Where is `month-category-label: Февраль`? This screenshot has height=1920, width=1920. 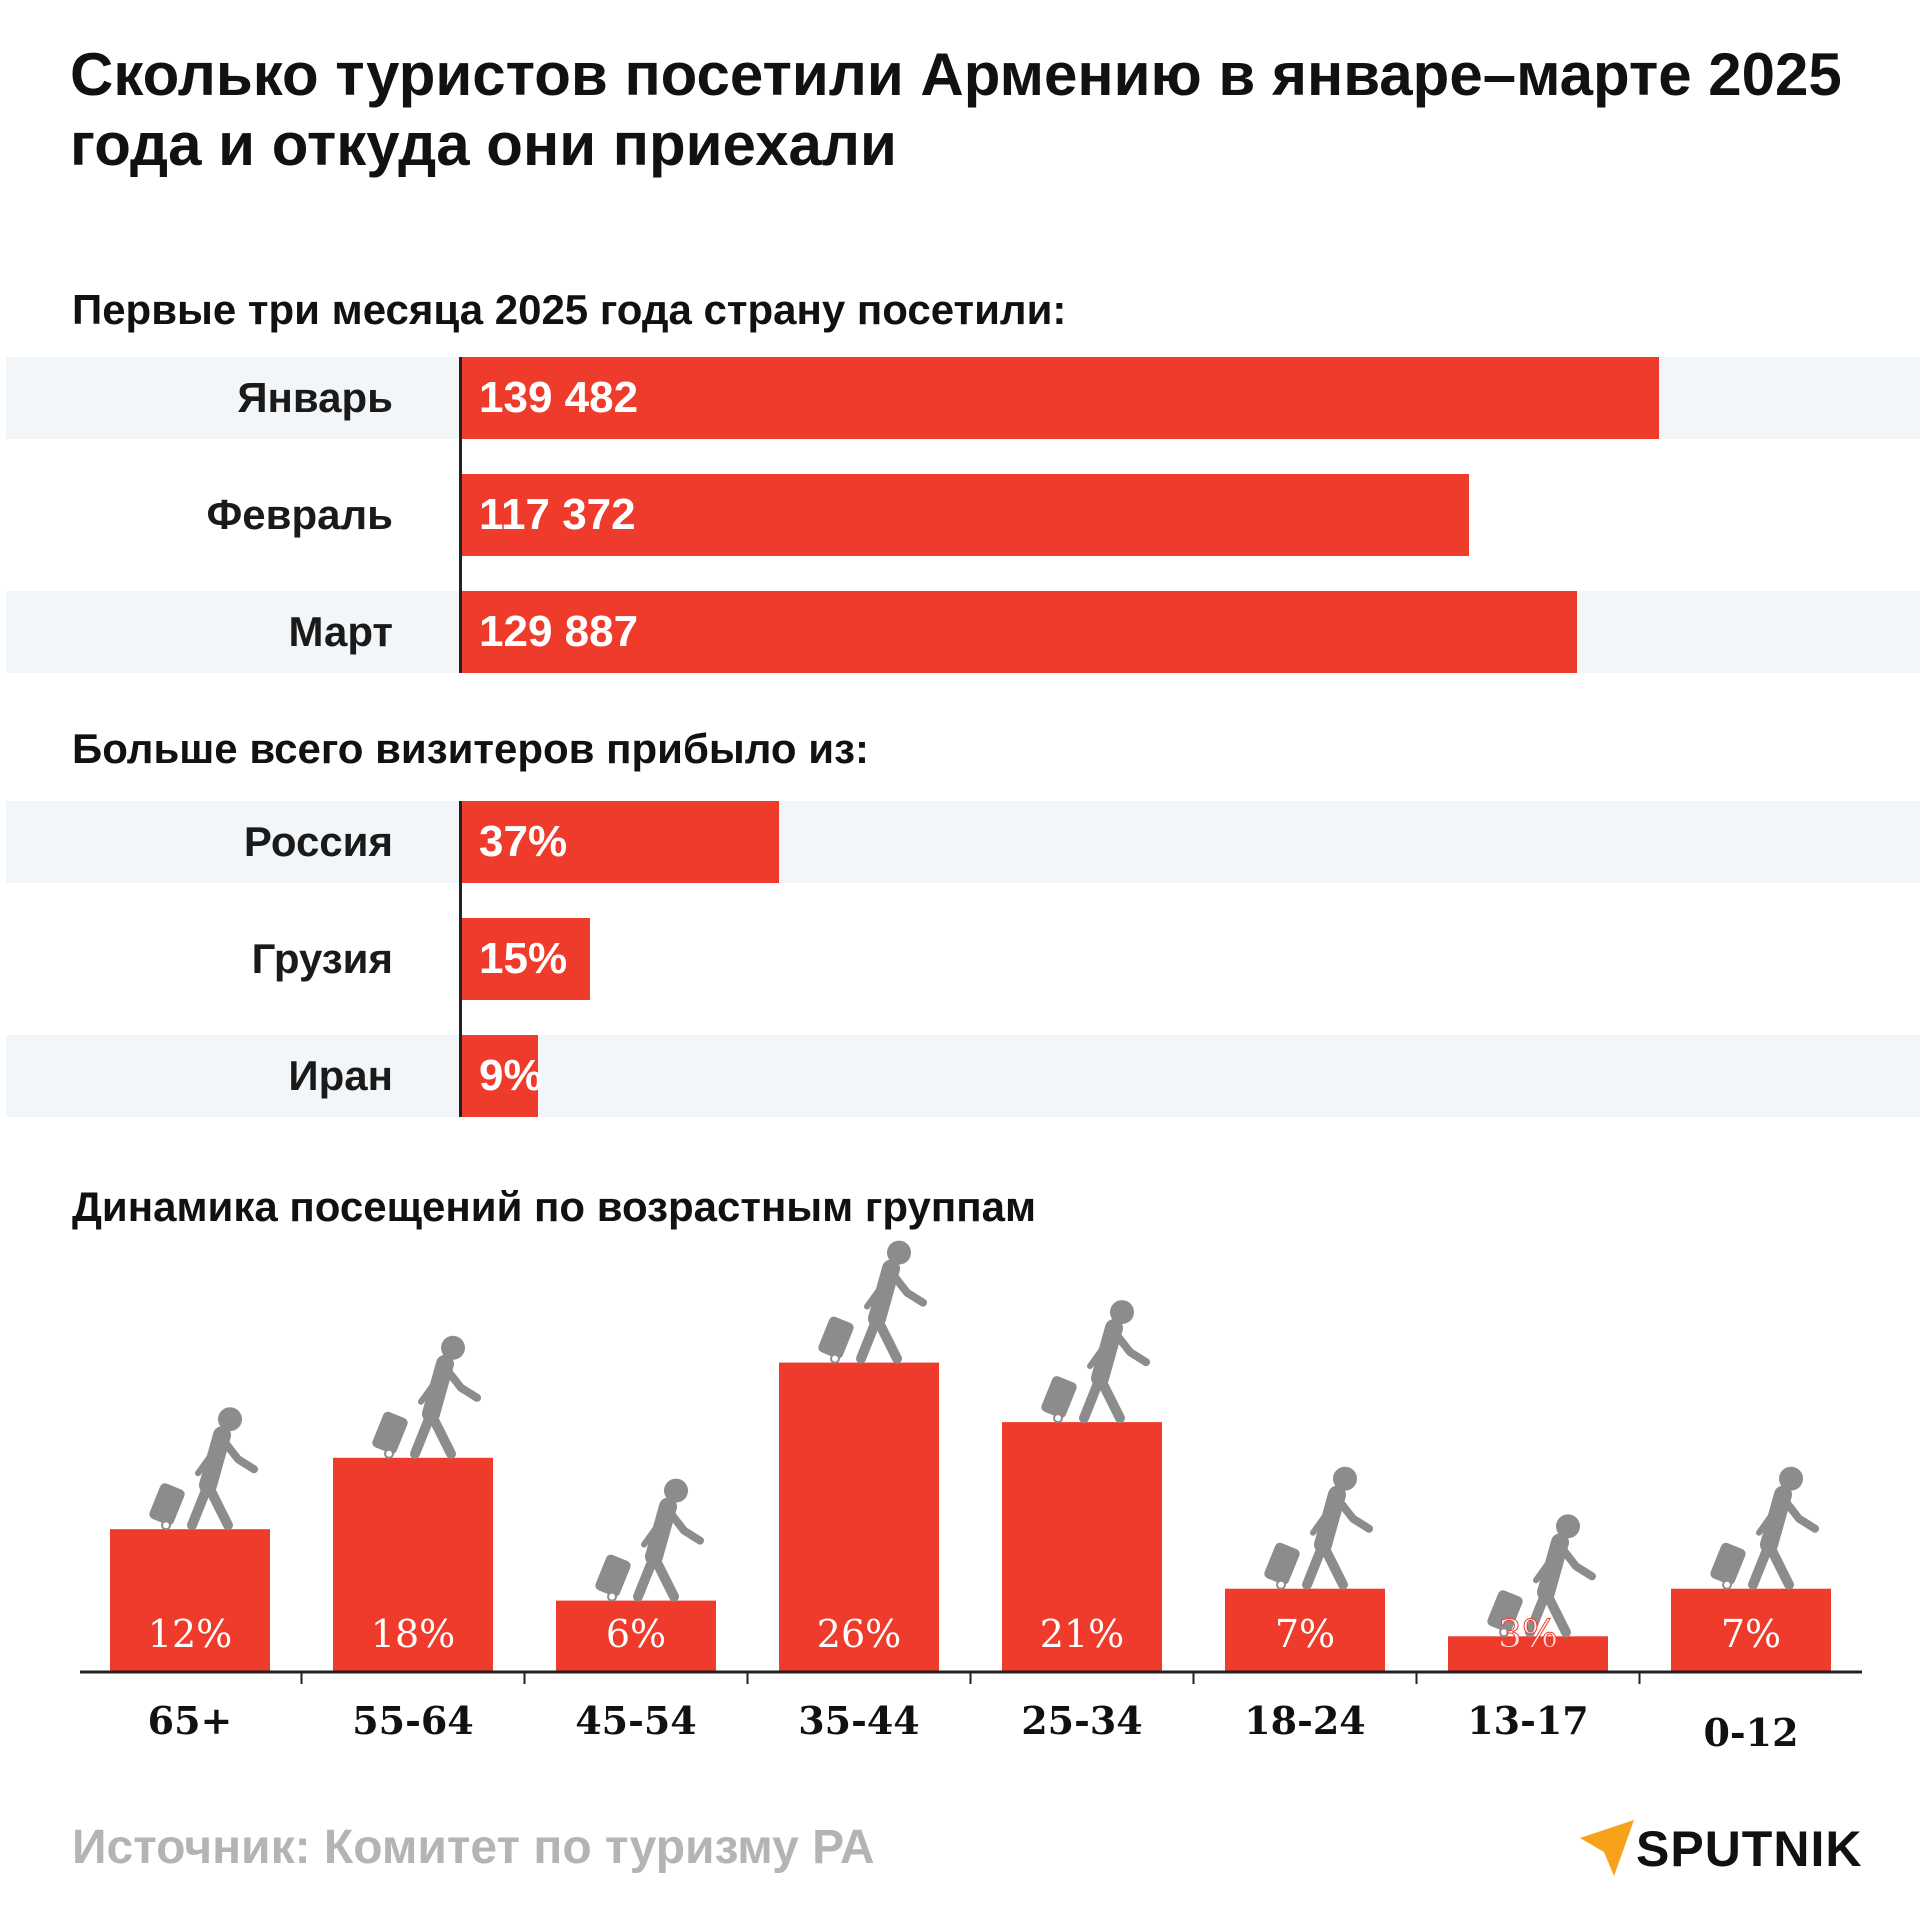 month-category-label: Февраль is located at coordinates (299, 514).